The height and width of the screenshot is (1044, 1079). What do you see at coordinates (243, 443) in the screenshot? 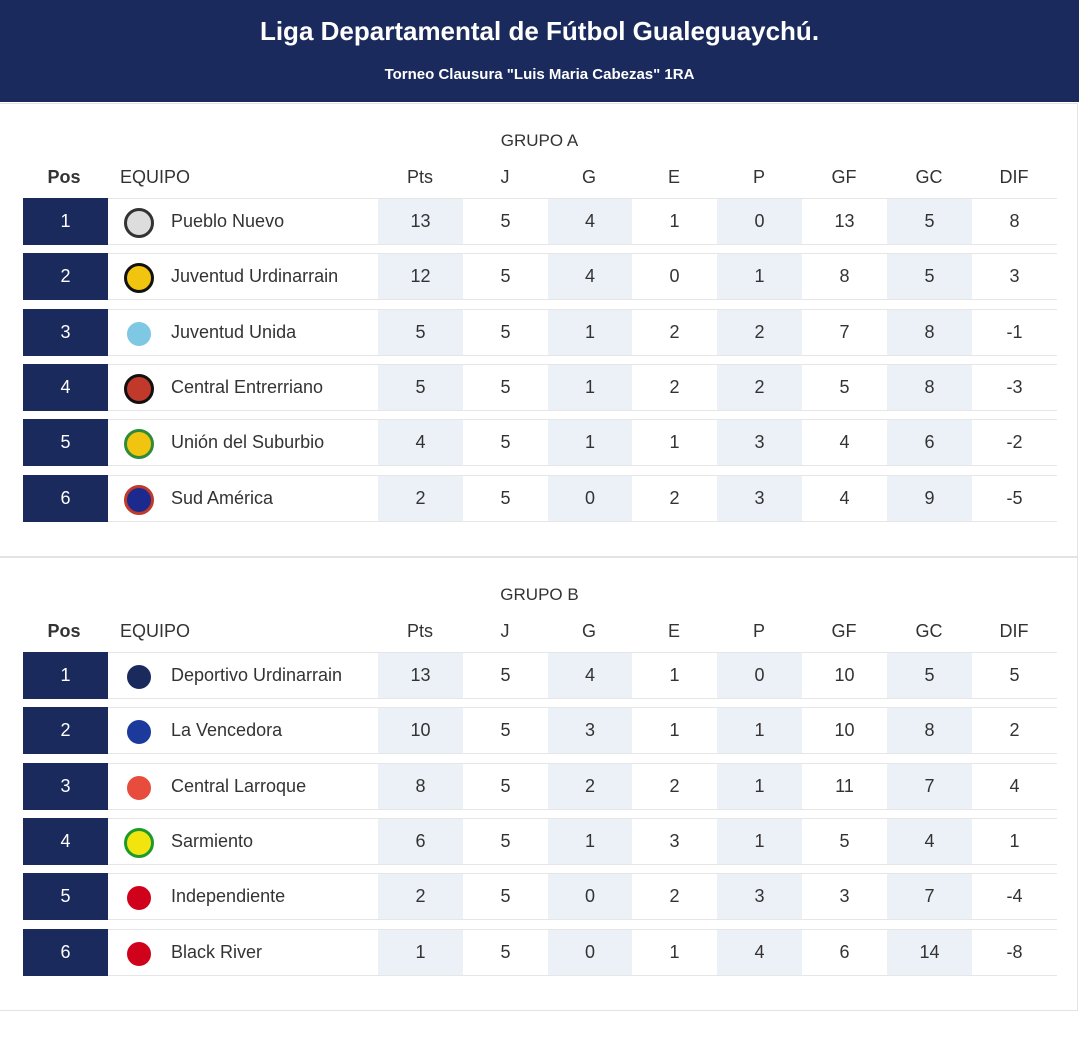
I see `team-name: Unión del Suburbio` at bounding box center [243, 443].